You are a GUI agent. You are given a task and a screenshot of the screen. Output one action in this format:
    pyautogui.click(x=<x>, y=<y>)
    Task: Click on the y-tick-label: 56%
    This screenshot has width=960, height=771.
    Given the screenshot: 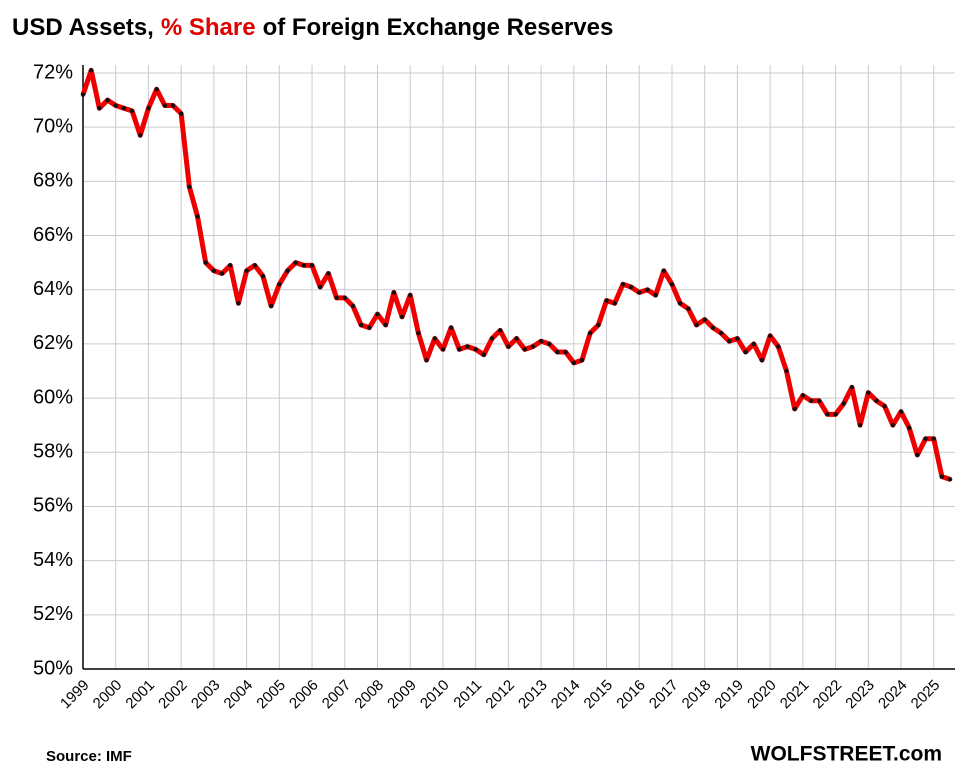 What is the action you would take?
    pyautogui.click(x=53, y=506)
    